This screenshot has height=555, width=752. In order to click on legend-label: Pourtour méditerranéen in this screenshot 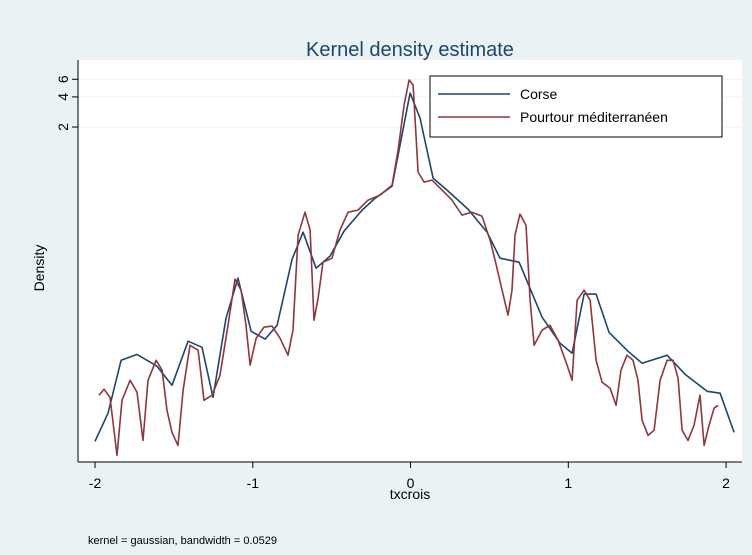, I will do `click(594, 117)`.